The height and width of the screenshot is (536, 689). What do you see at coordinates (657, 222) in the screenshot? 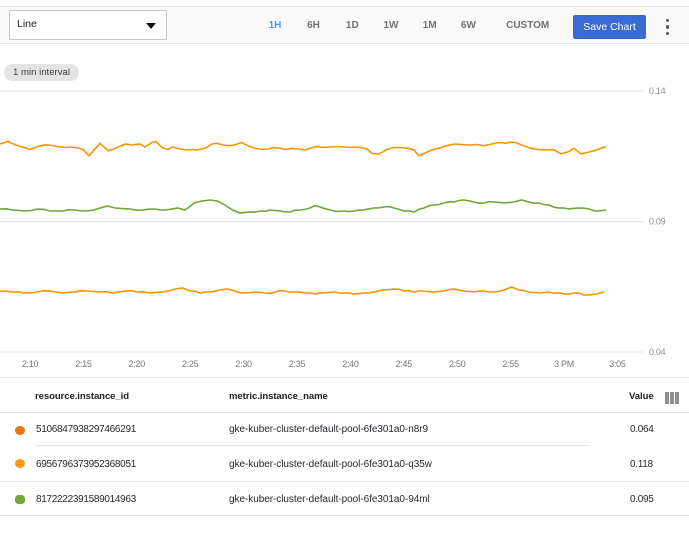
I see `svg-text: 0.09` at bounding box center [657, 222].